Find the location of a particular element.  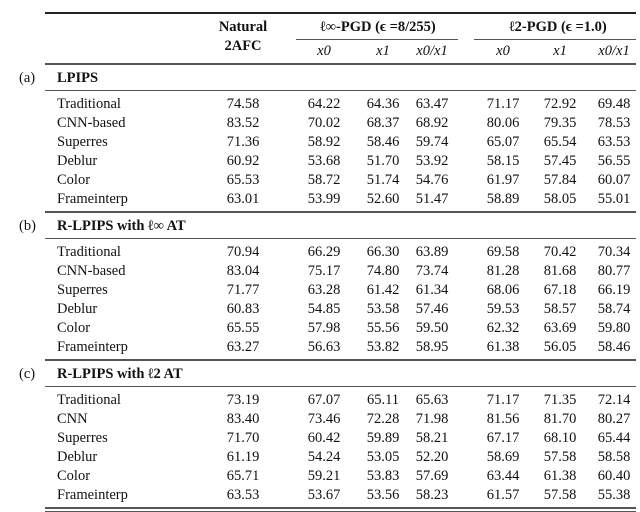

table-cell: 67.18 is located at coordinates (560, 290).